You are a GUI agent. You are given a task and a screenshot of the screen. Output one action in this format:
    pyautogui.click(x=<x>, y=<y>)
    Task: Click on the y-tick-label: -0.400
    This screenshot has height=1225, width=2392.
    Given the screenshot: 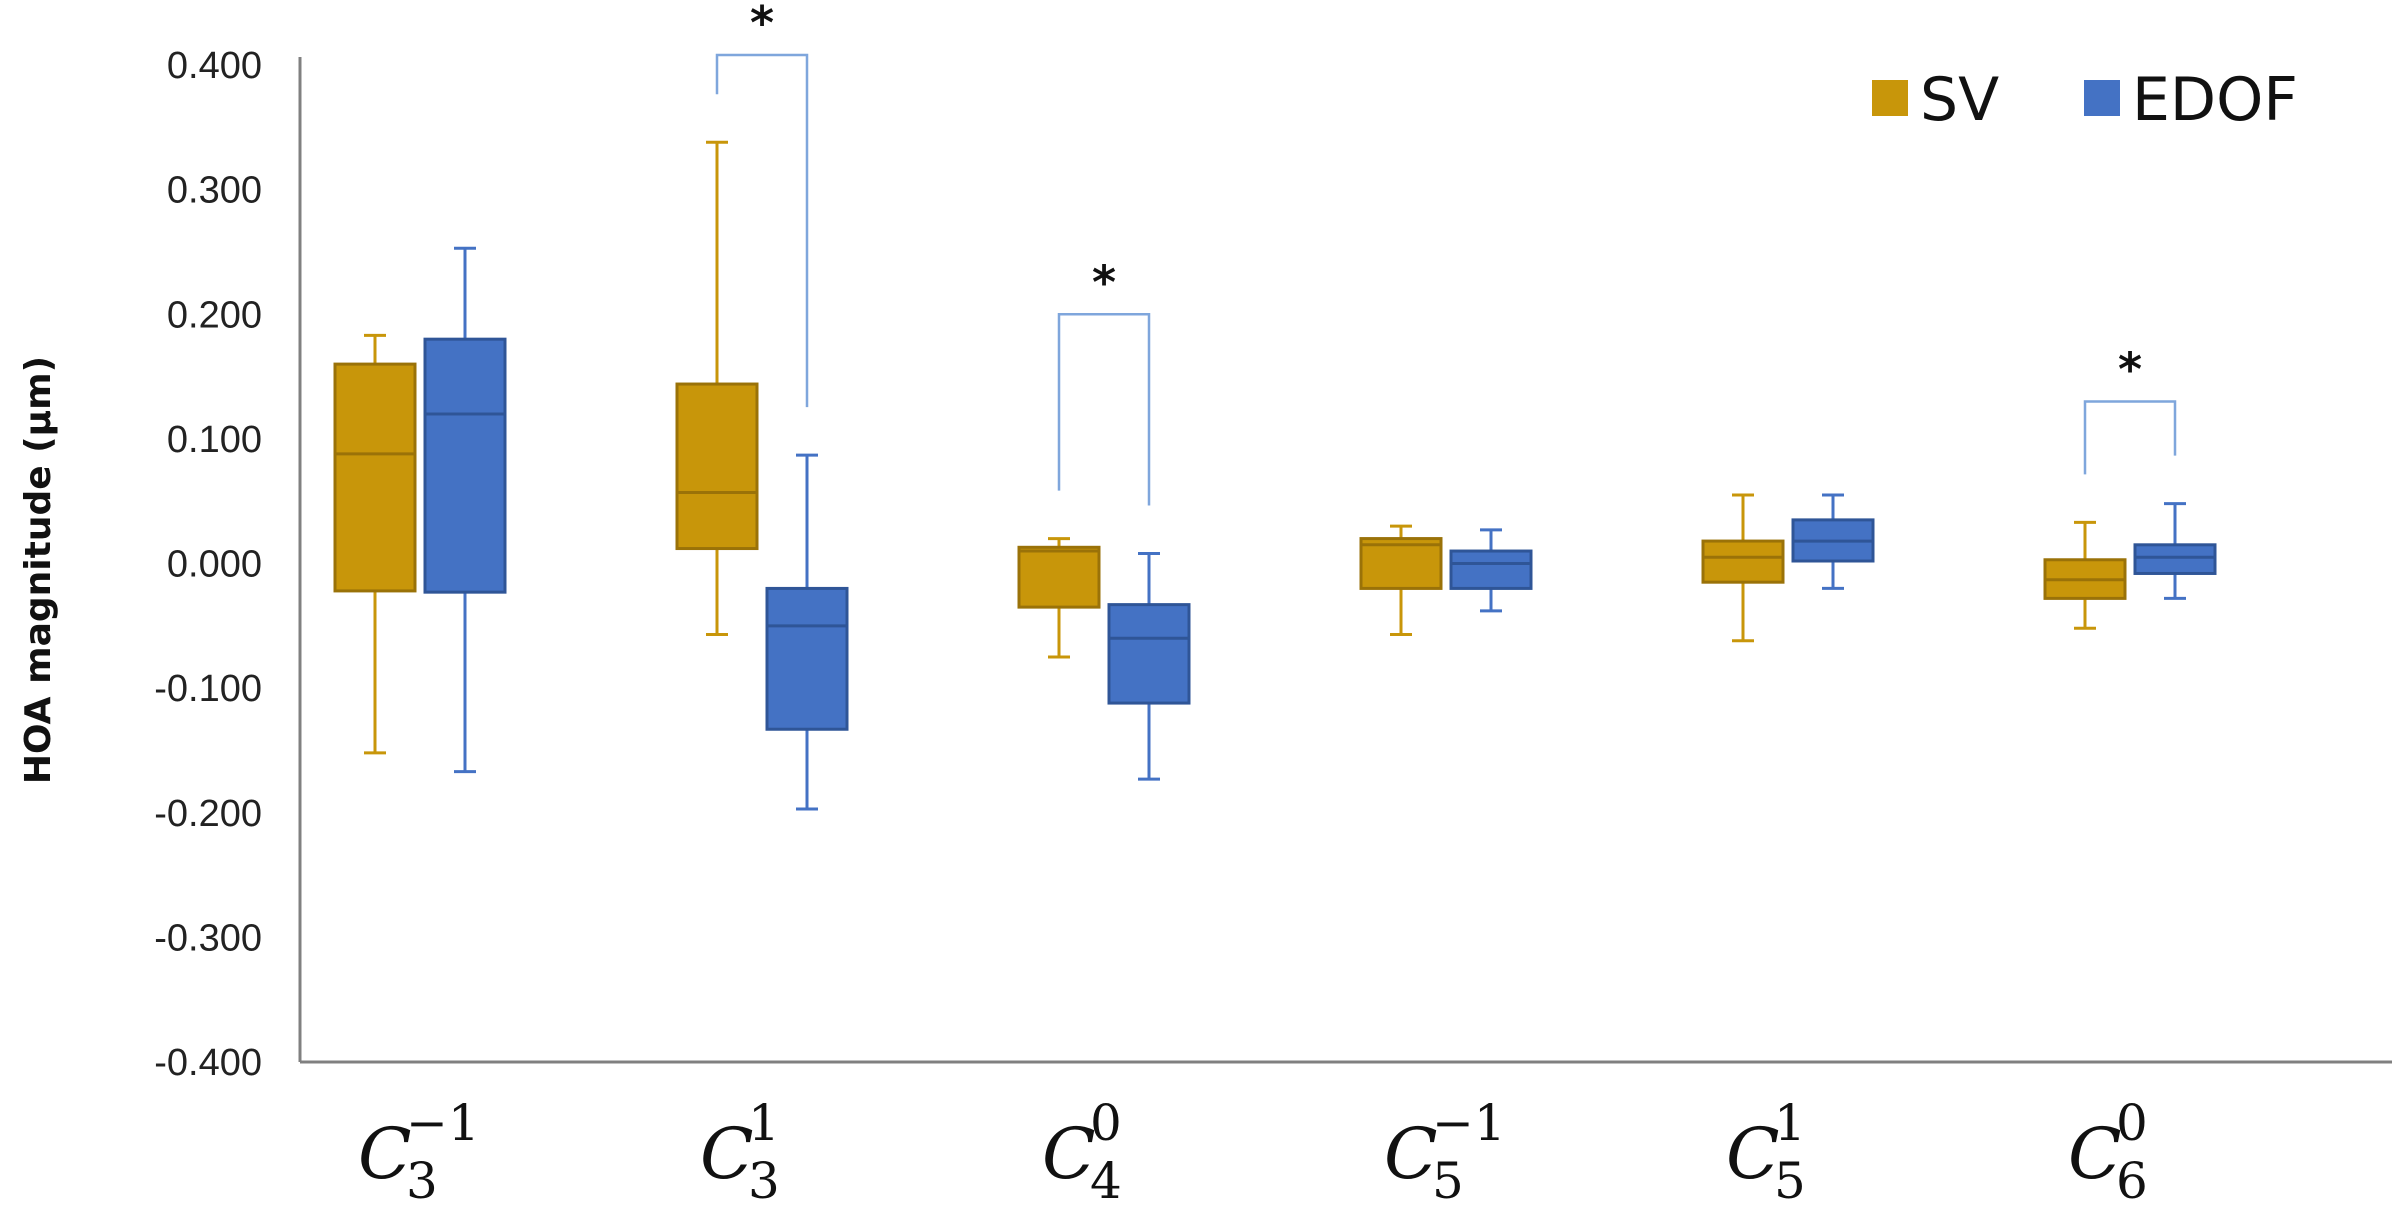 What is the action you would take?
    pyautogui.click(x=208, y=1063)
    